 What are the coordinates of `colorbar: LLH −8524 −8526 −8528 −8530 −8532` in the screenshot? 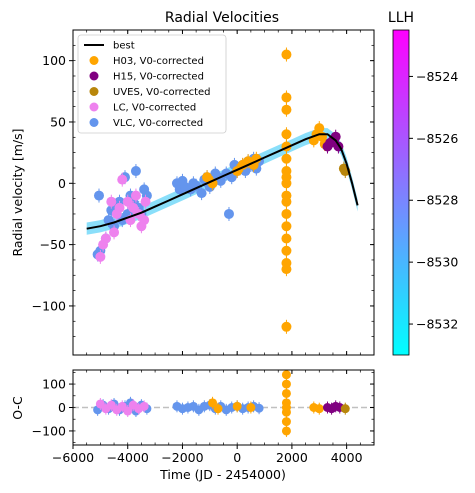 It's located at (423, 183).